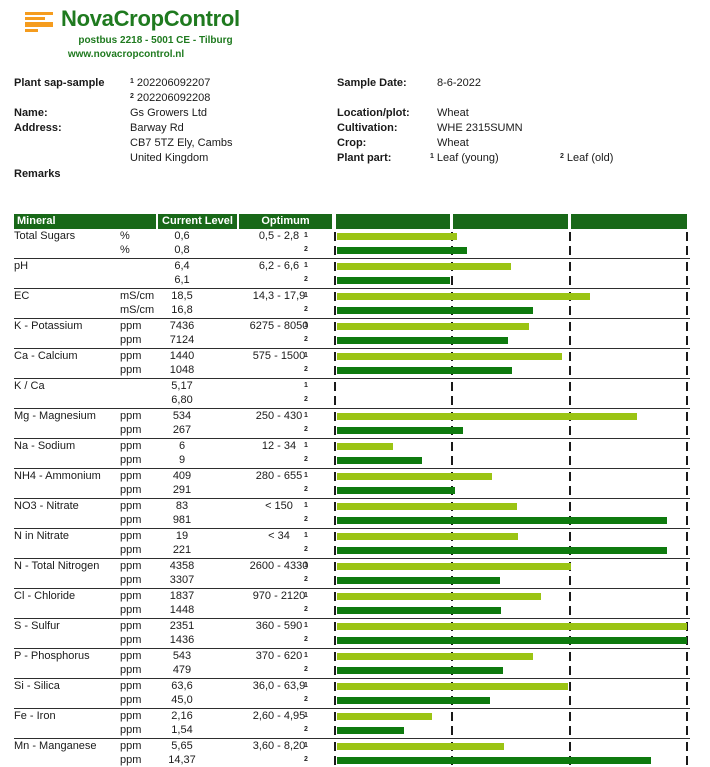 The image size is (710, 767). Describe the element at coordinates (467, 158) in the screenshot. I see `plant-part-1-value: Leaf (young)` at that location.